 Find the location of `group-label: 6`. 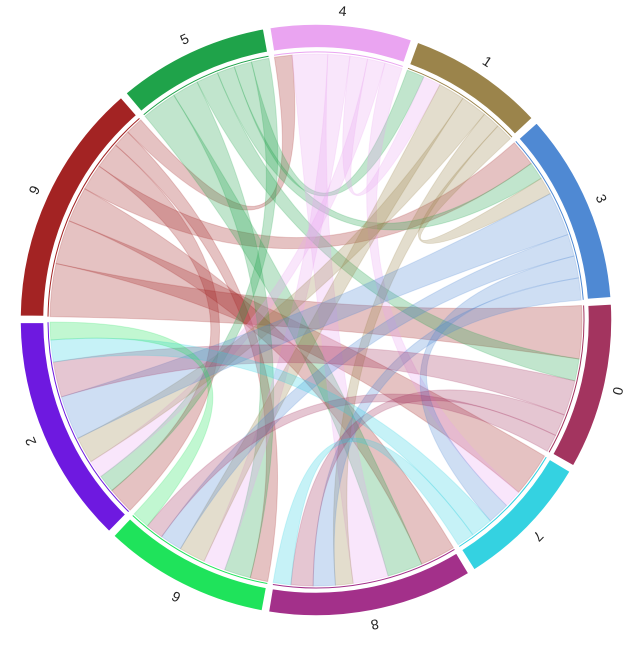

group-label: 6 is located at coordinates (176, 597).